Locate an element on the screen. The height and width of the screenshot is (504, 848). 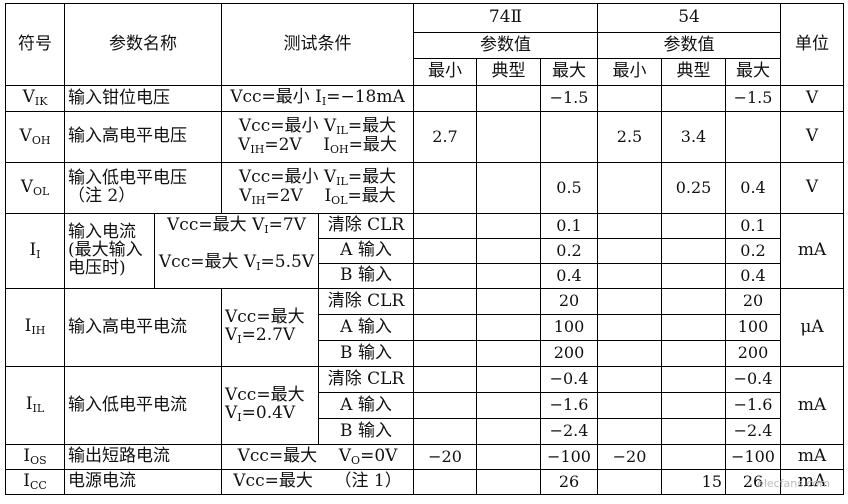
symbol-cell: IIL is located at coordinates (35, 405).